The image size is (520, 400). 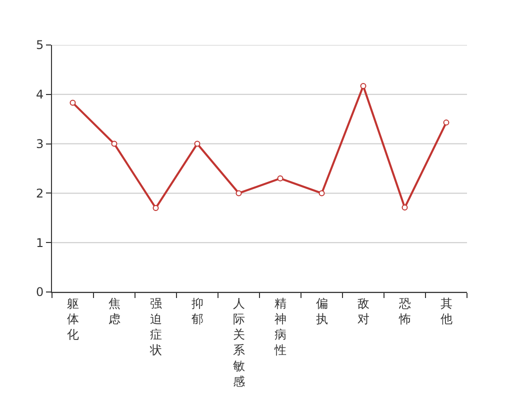 What do you see at coordinates (40, 45) in the screenshot?
I see `y-tick-label: 5` at bounding box center [40, 45].